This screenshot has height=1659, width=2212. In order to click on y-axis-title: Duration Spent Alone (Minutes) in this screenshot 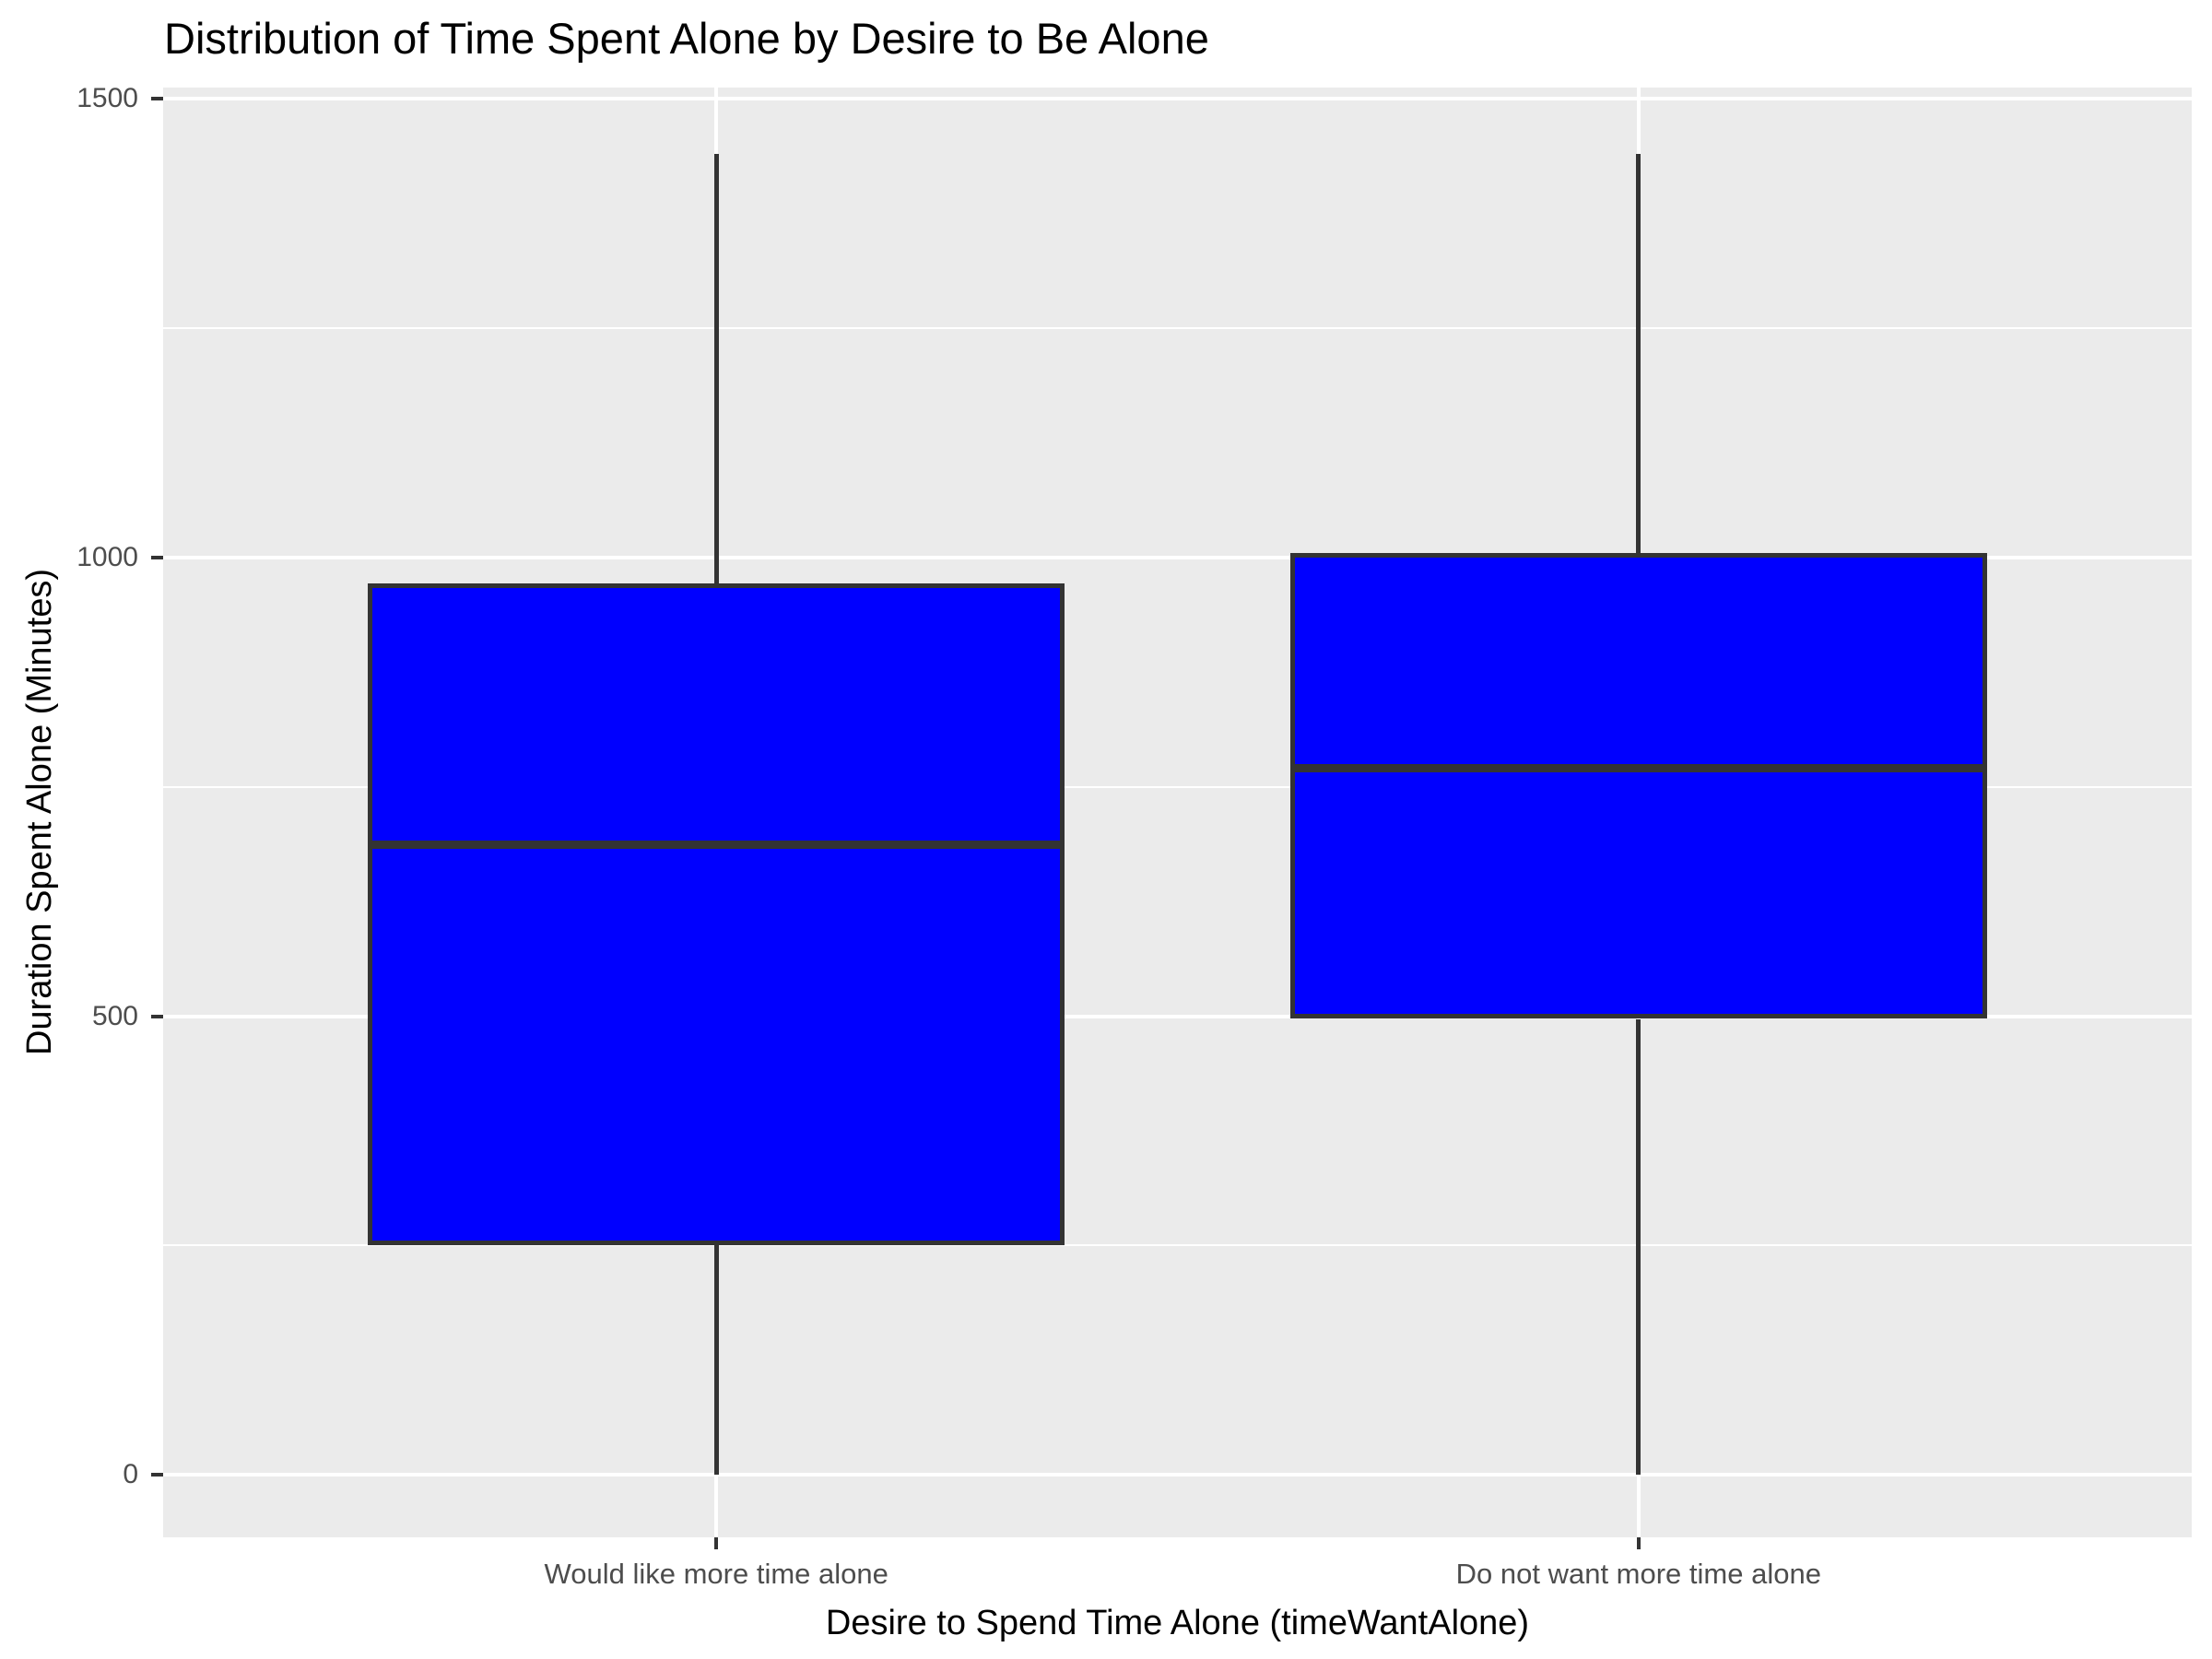, I will do `click(39, 812)`.